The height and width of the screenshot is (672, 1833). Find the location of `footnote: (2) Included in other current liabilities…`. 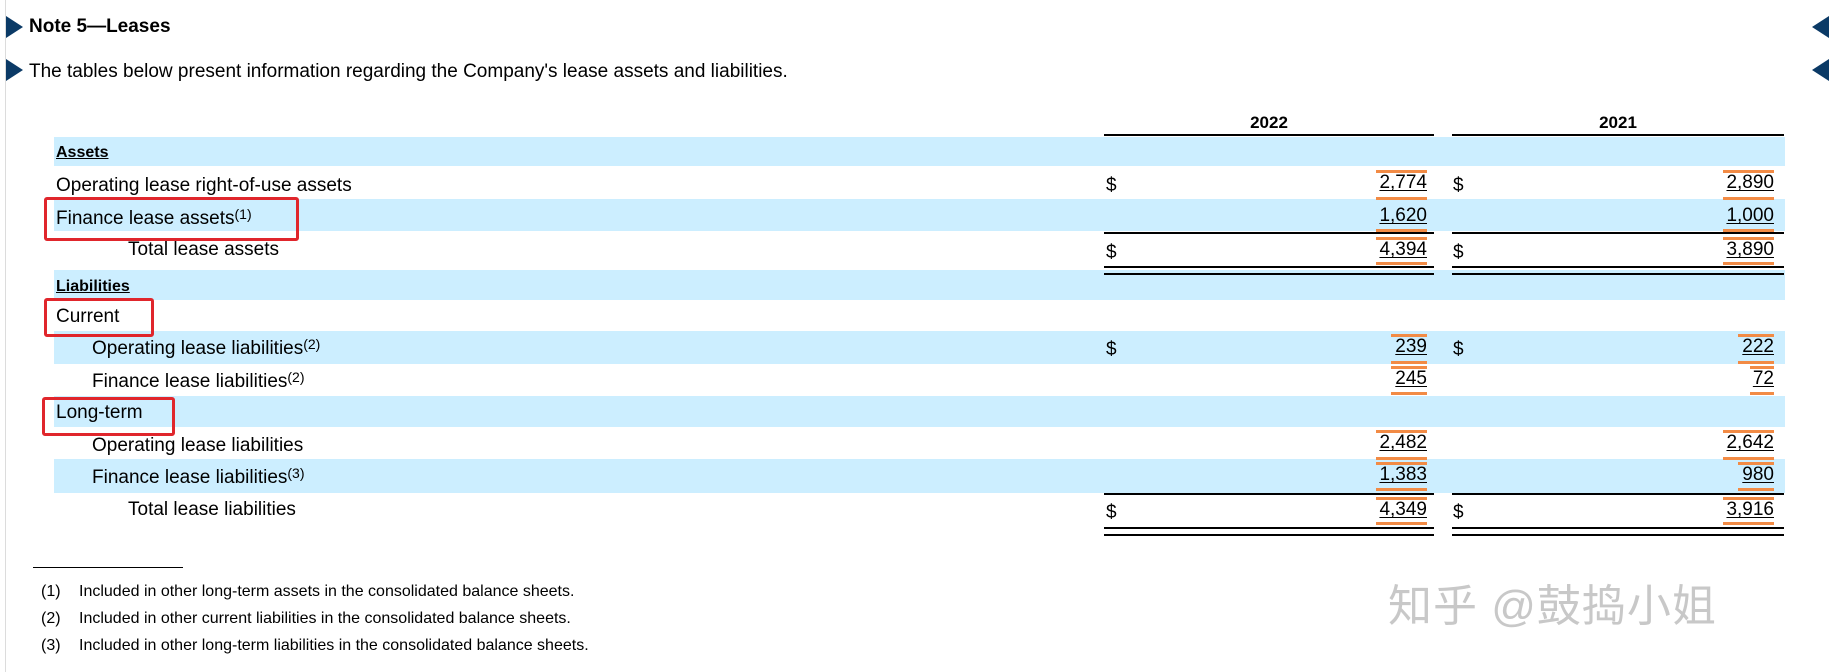

footnote: (2) Included in other current liabilities… is located at coordinates (306, 618).